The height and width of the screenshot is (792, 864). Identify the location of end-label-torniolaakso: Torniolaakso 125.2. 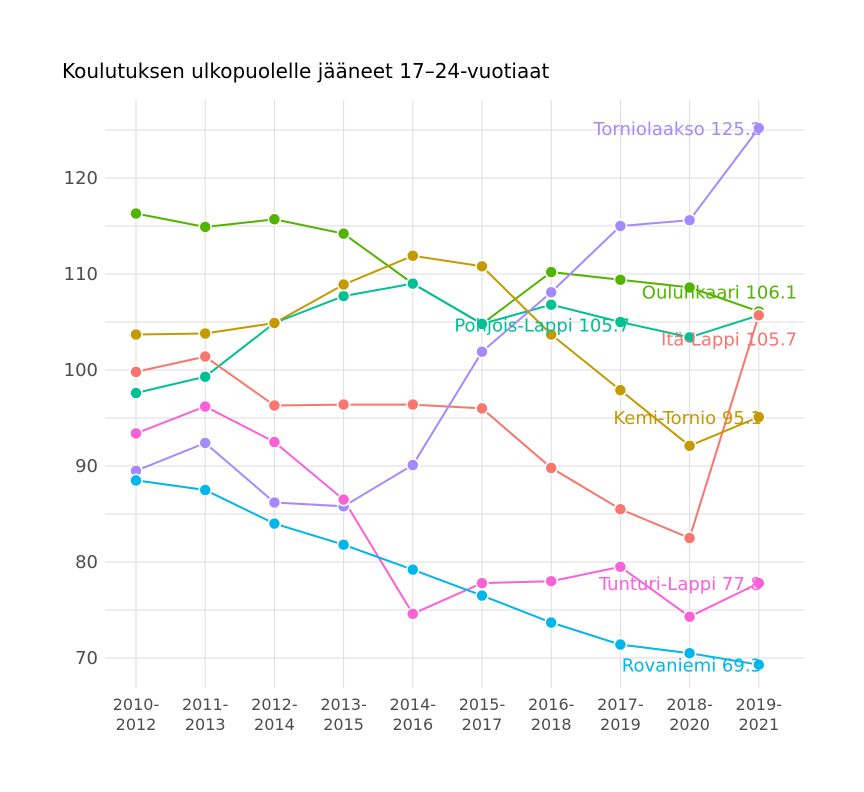
(677, 129).